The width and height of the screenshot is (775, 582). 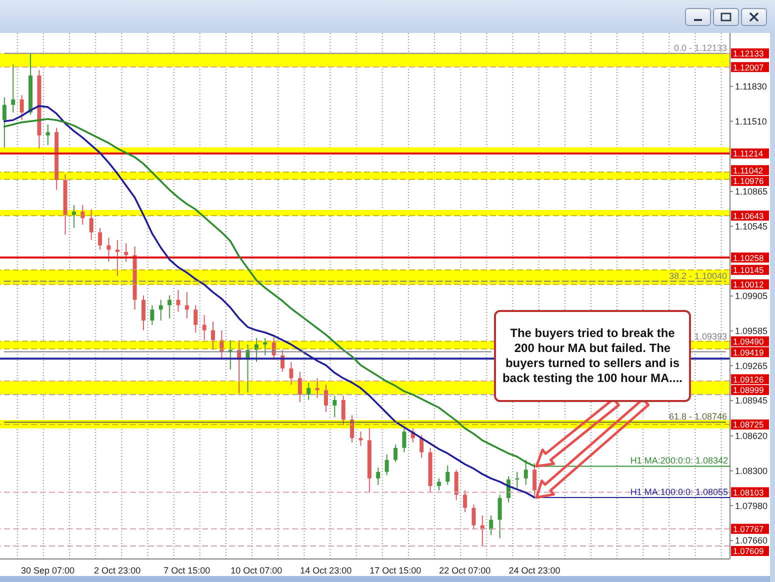 I want to click on annotation: H1 MA:100:0:0: 1.08055, so click(x=679, y=491).